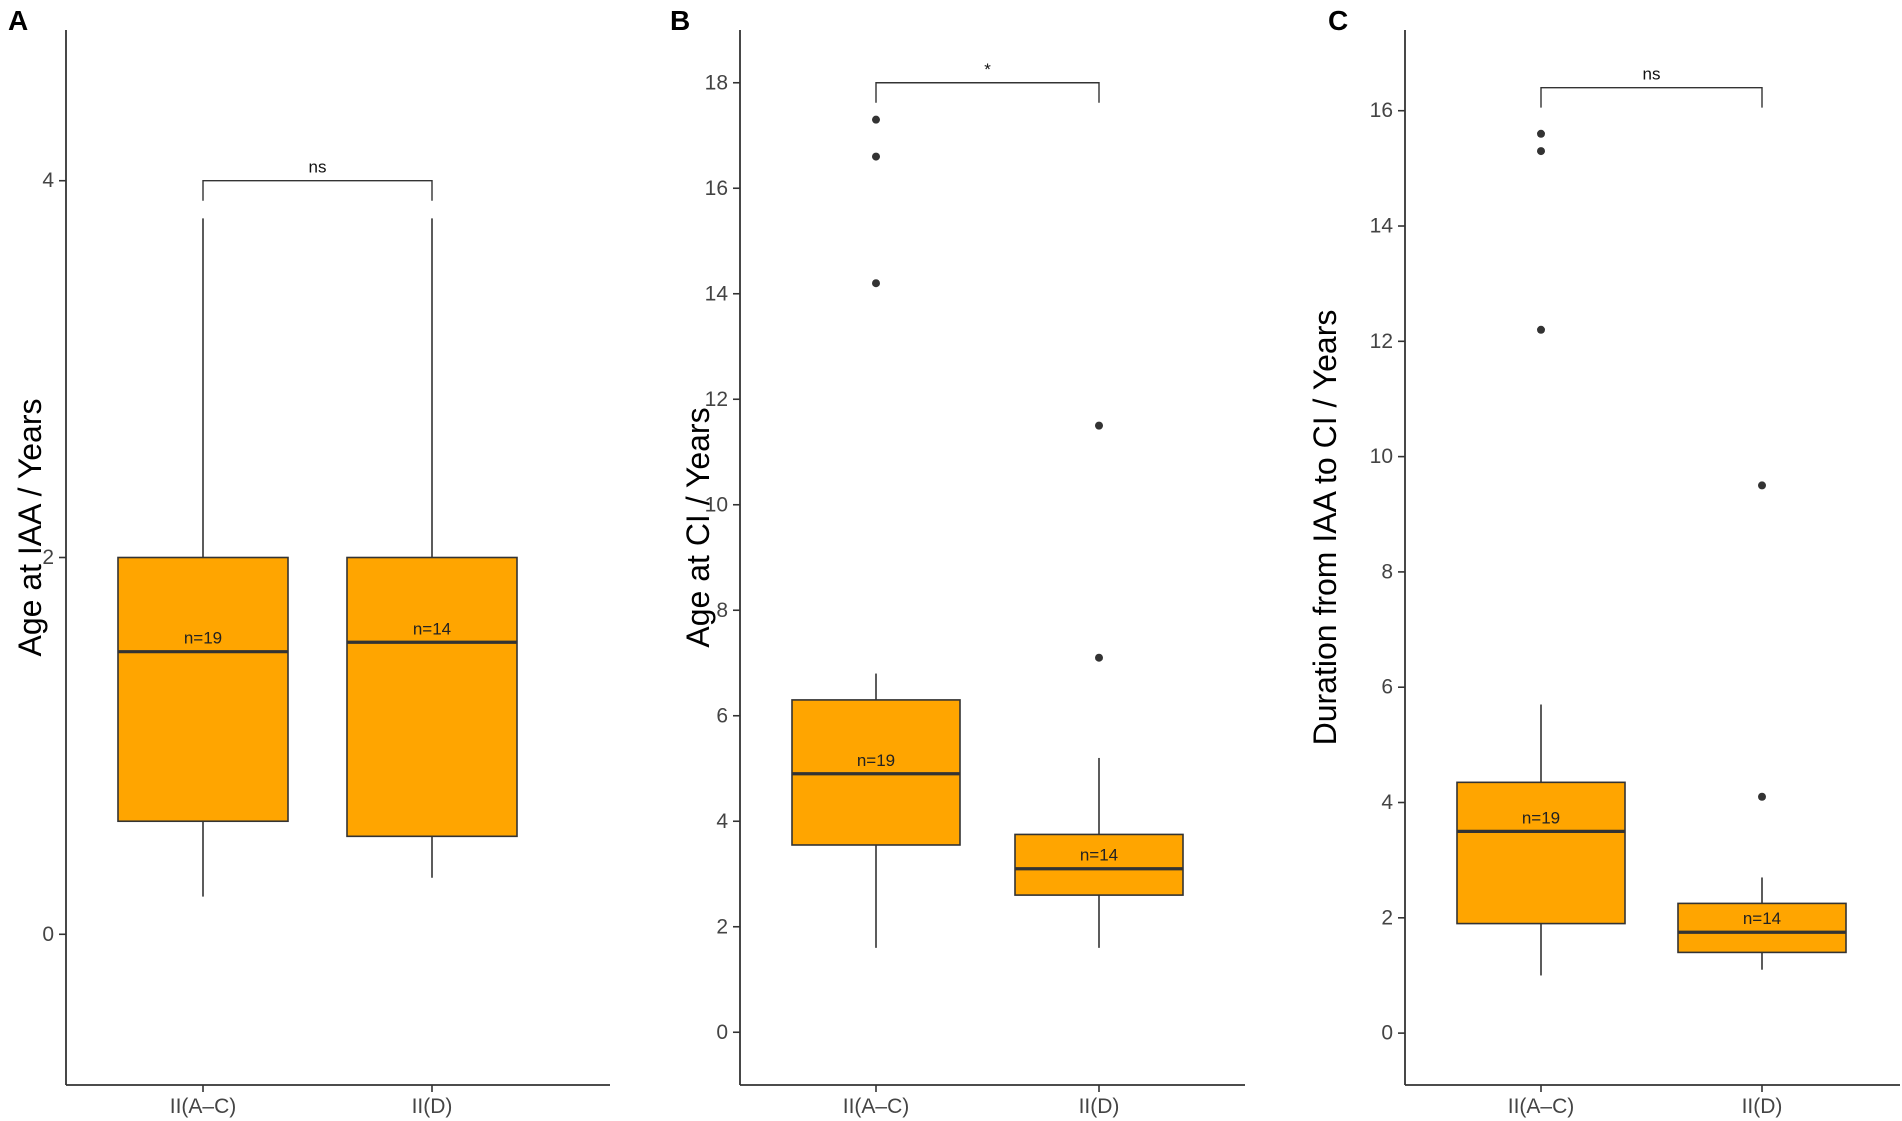  I want to click on y-axis-label: Age at CI / Years, so click(698, 527).